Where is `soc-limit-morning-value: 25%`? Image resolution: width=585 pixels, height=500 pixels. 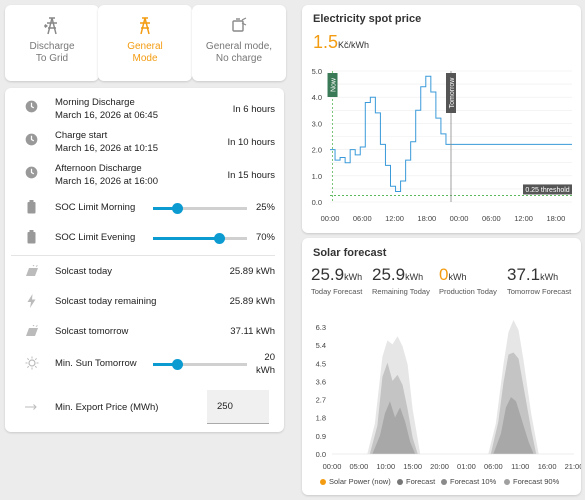
soc-limit-morning-value: 25% is located at coordinates (265, 207).